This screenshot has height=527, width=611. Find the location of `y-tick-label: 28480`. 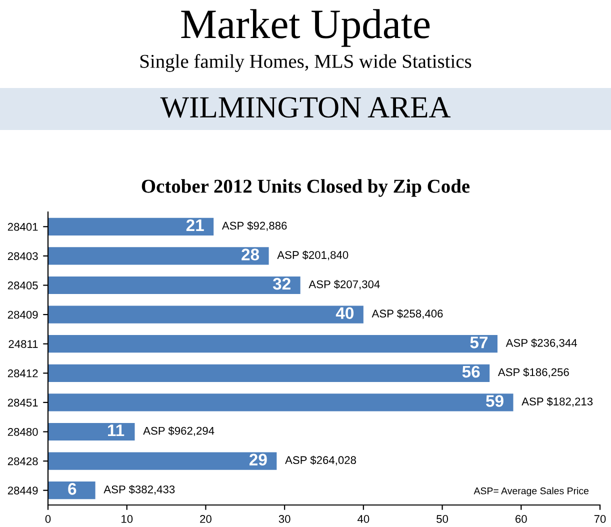

y-tick-label: 28480 is located at coordinates (23, 432).